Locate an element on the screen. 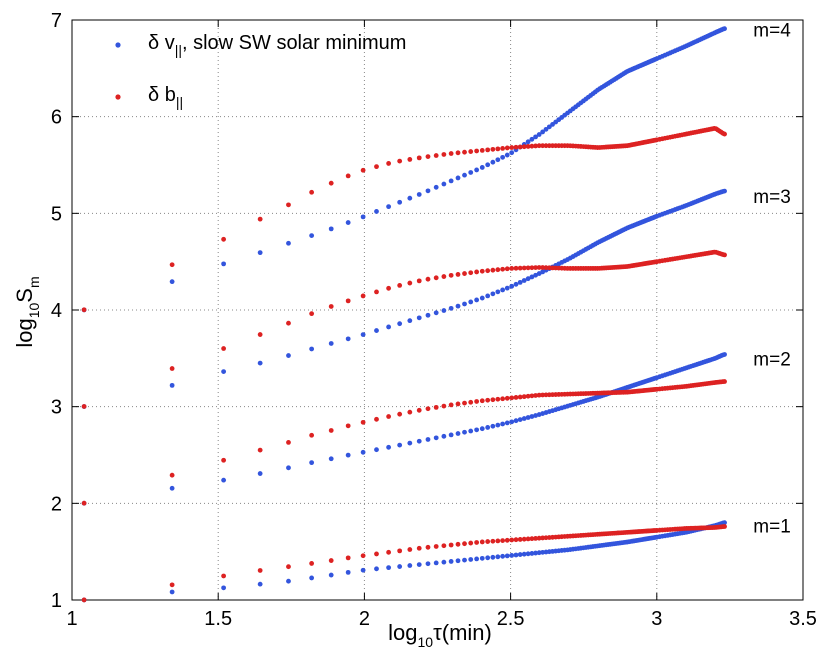 The image size is (830, 669). curve-label: m=2 is located at coordinates (772, 359).